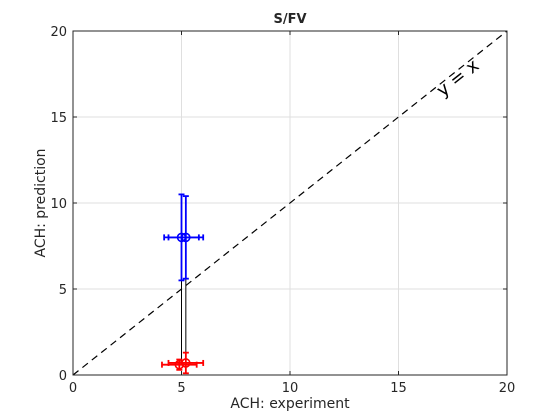  What do you see at coordinates (63, 290) in the screenshot?
I see `y-tick-label: 5` at bounding box center [63, 290].